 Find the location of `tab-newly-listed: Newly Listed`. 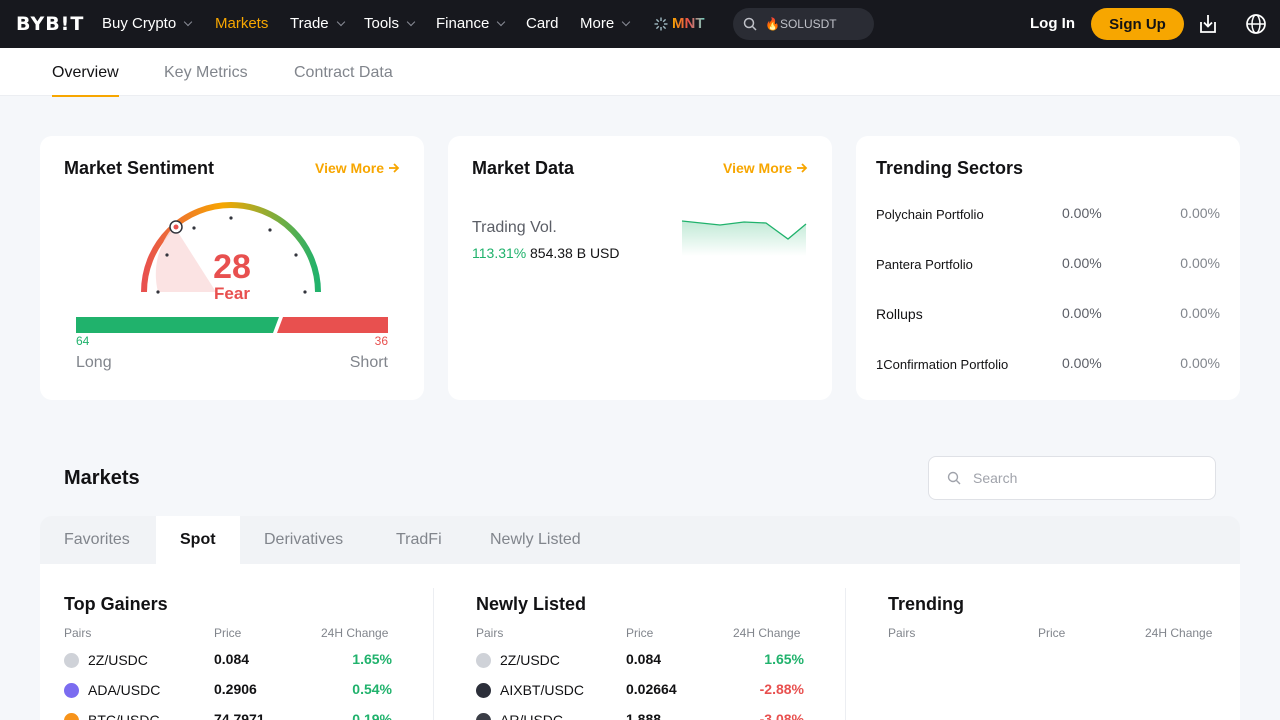

tab-newly-listed: Newly Listed is located at coordinates (535, 539).